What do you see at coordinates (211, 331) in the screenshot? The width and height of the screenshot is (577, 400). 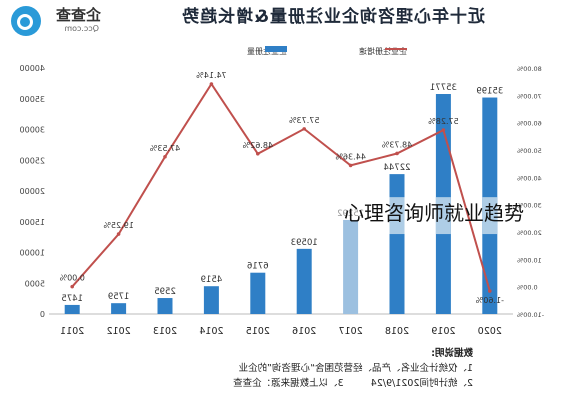 I see `x-tick-label: 2014` at bounding box center [211, 331].